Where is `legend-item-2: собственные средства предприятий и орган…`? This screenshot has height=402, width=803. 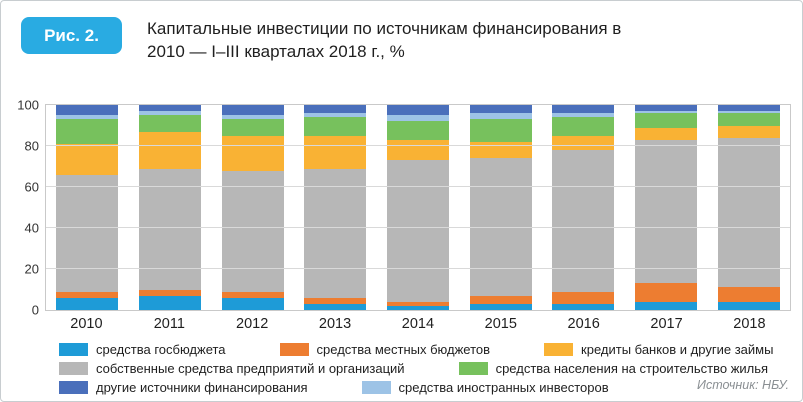
legend-item-2: собственные средства предприятий и орган… is located at coordinates (232, 368).